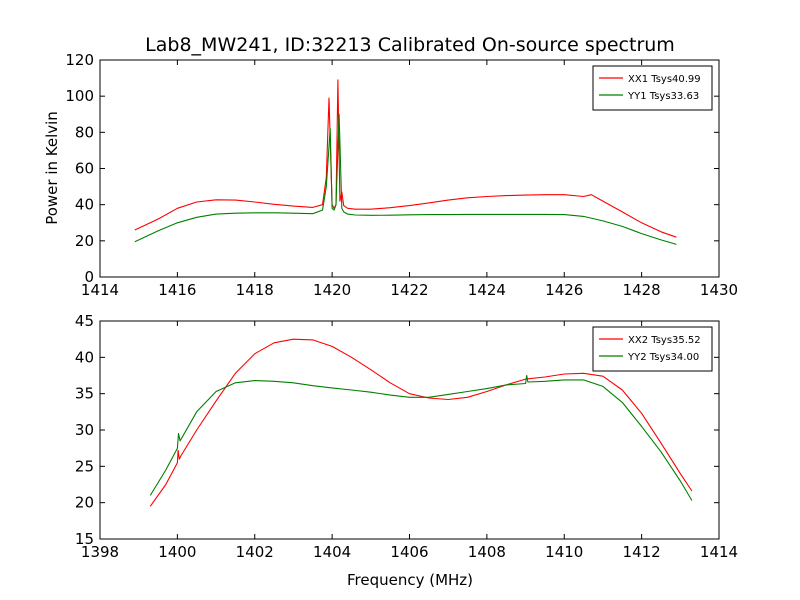  What do you see at coordinates (410, 580) in the screenshot?
I see `bottom-x-axis-label: Frequency (MHz)` at bounding box center [410, 580].